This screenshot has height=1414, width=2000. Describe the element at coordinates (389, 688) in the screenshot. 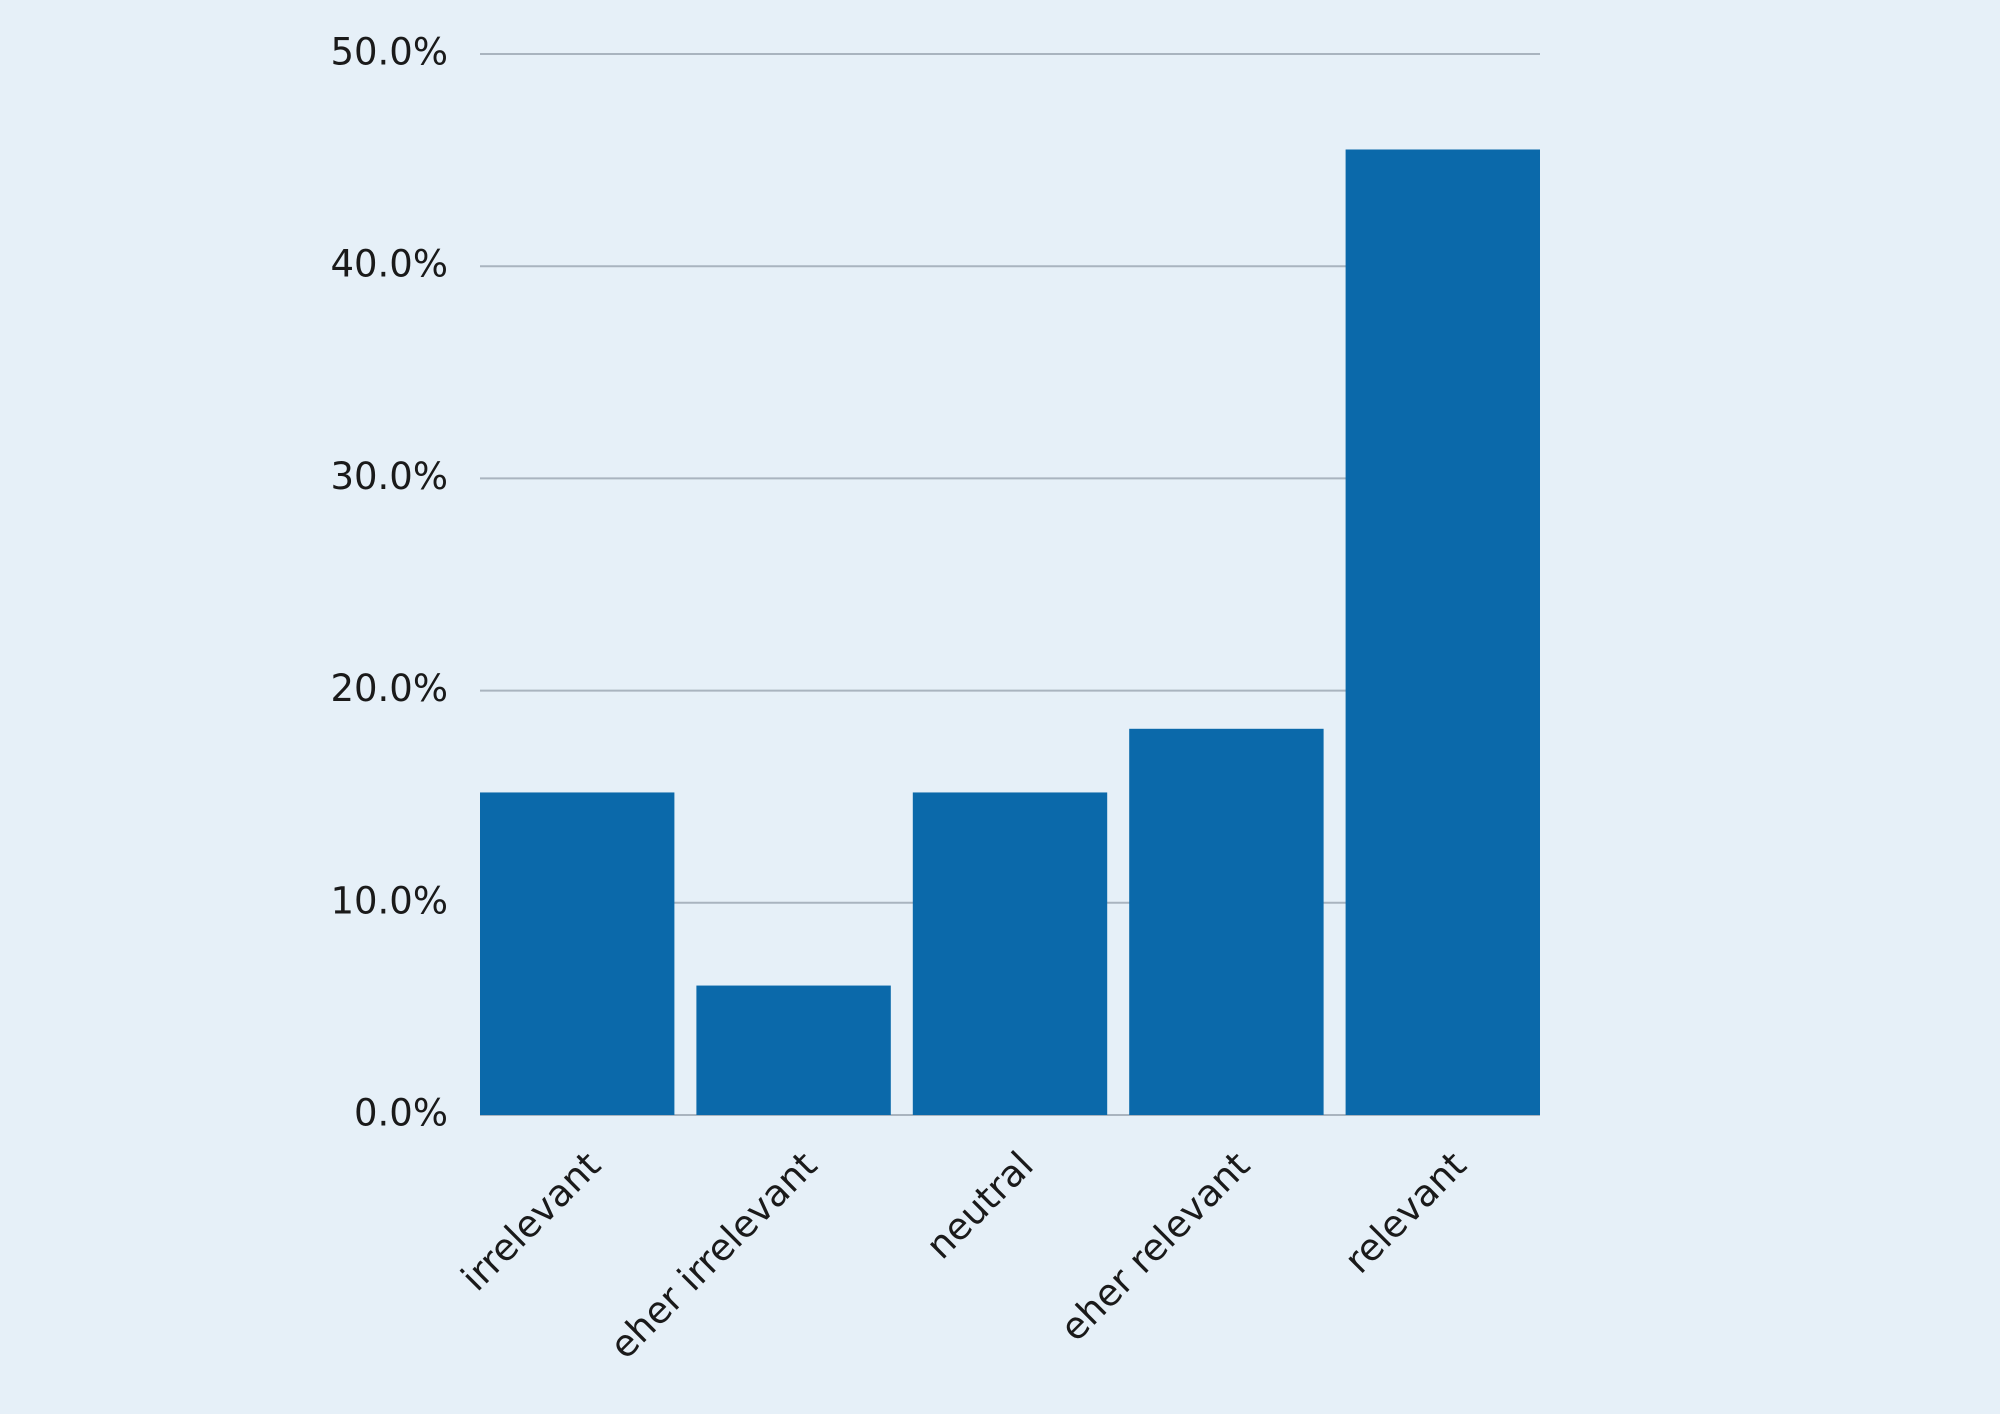

I see `y-tick-label: 20.0%` at that location.